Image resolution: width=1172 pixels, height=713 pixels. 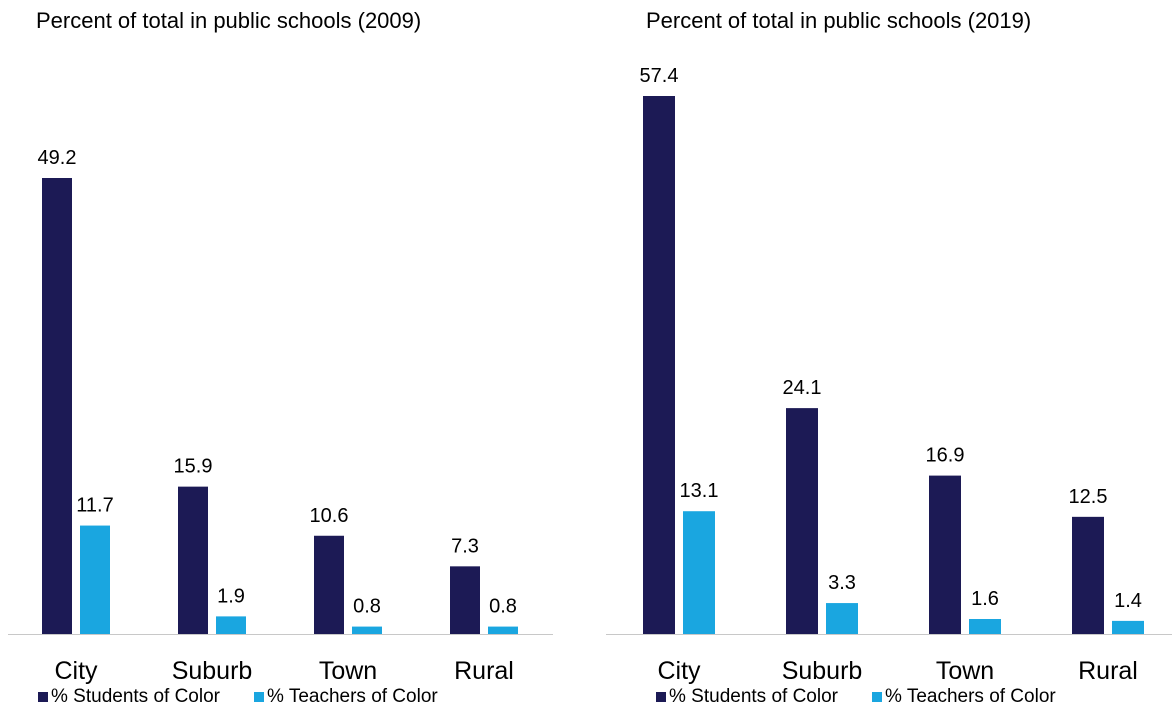 I want to click on data-label: 12.5, so click(x=1088, y=497).